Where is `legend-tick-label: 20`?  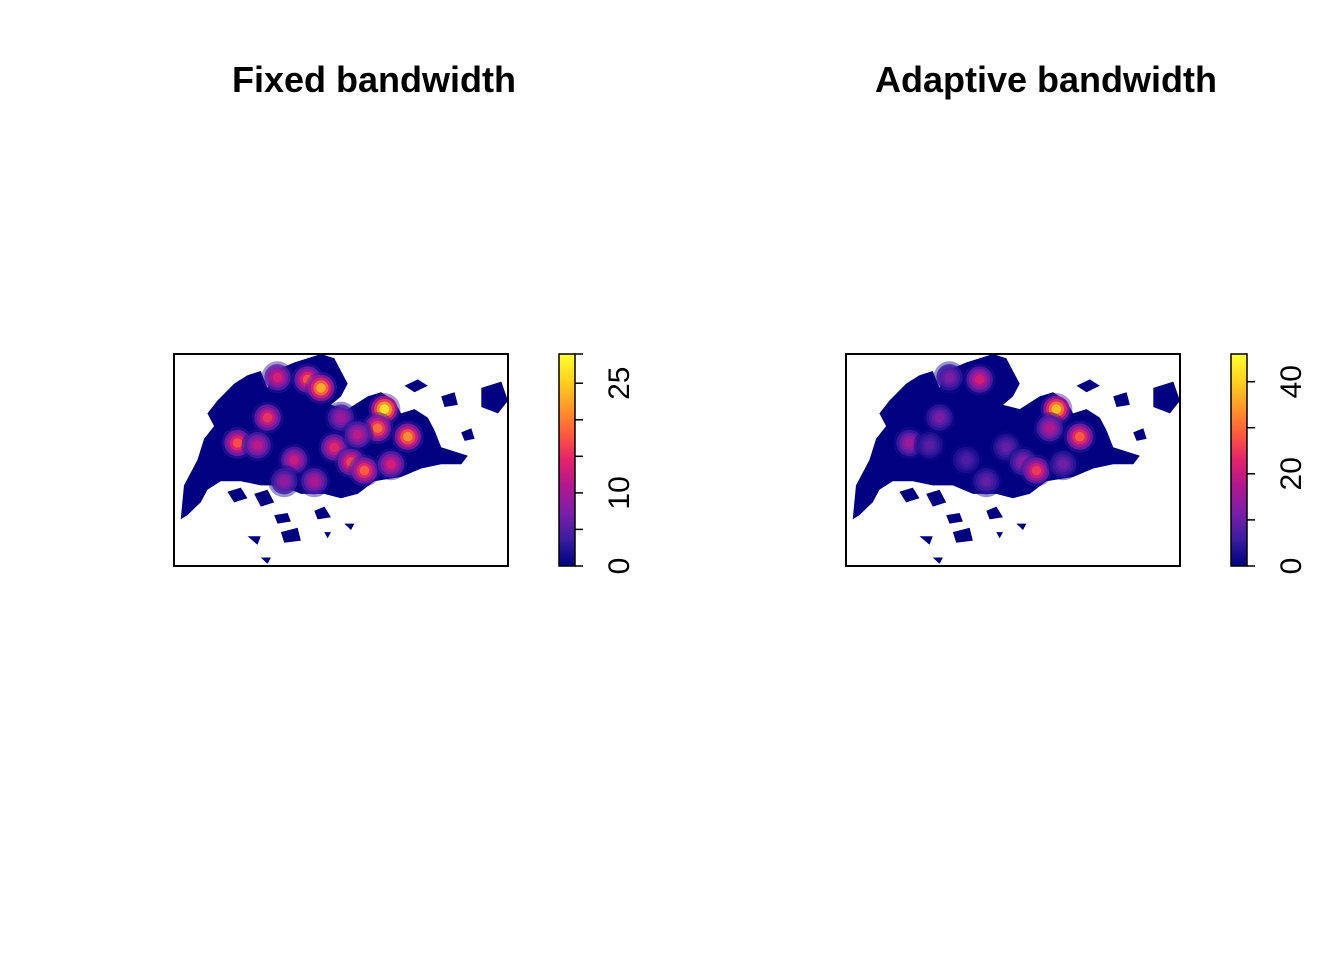
legend-tick-label: 20 is located at coordinates (1291, 473).